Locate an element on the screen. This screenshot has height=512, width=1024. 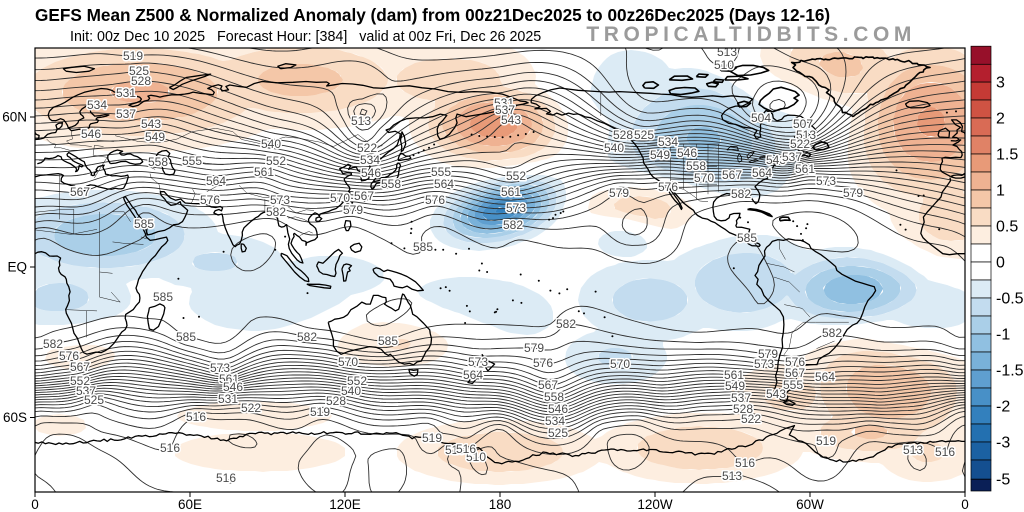
svg-text: 510 is located at coordinates (476, 457).